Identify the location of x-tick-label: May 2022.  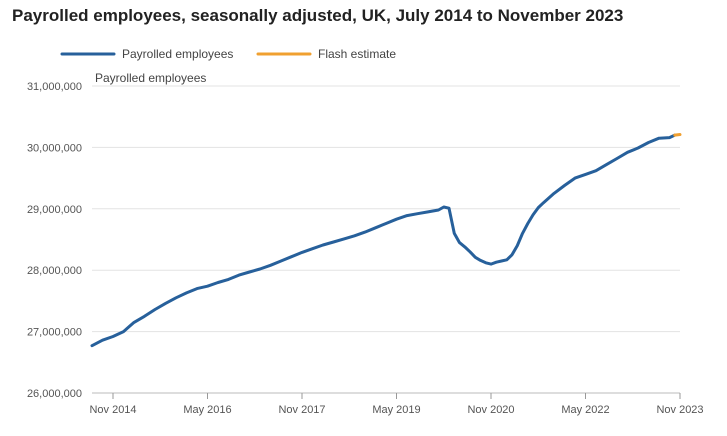
(585, 410).